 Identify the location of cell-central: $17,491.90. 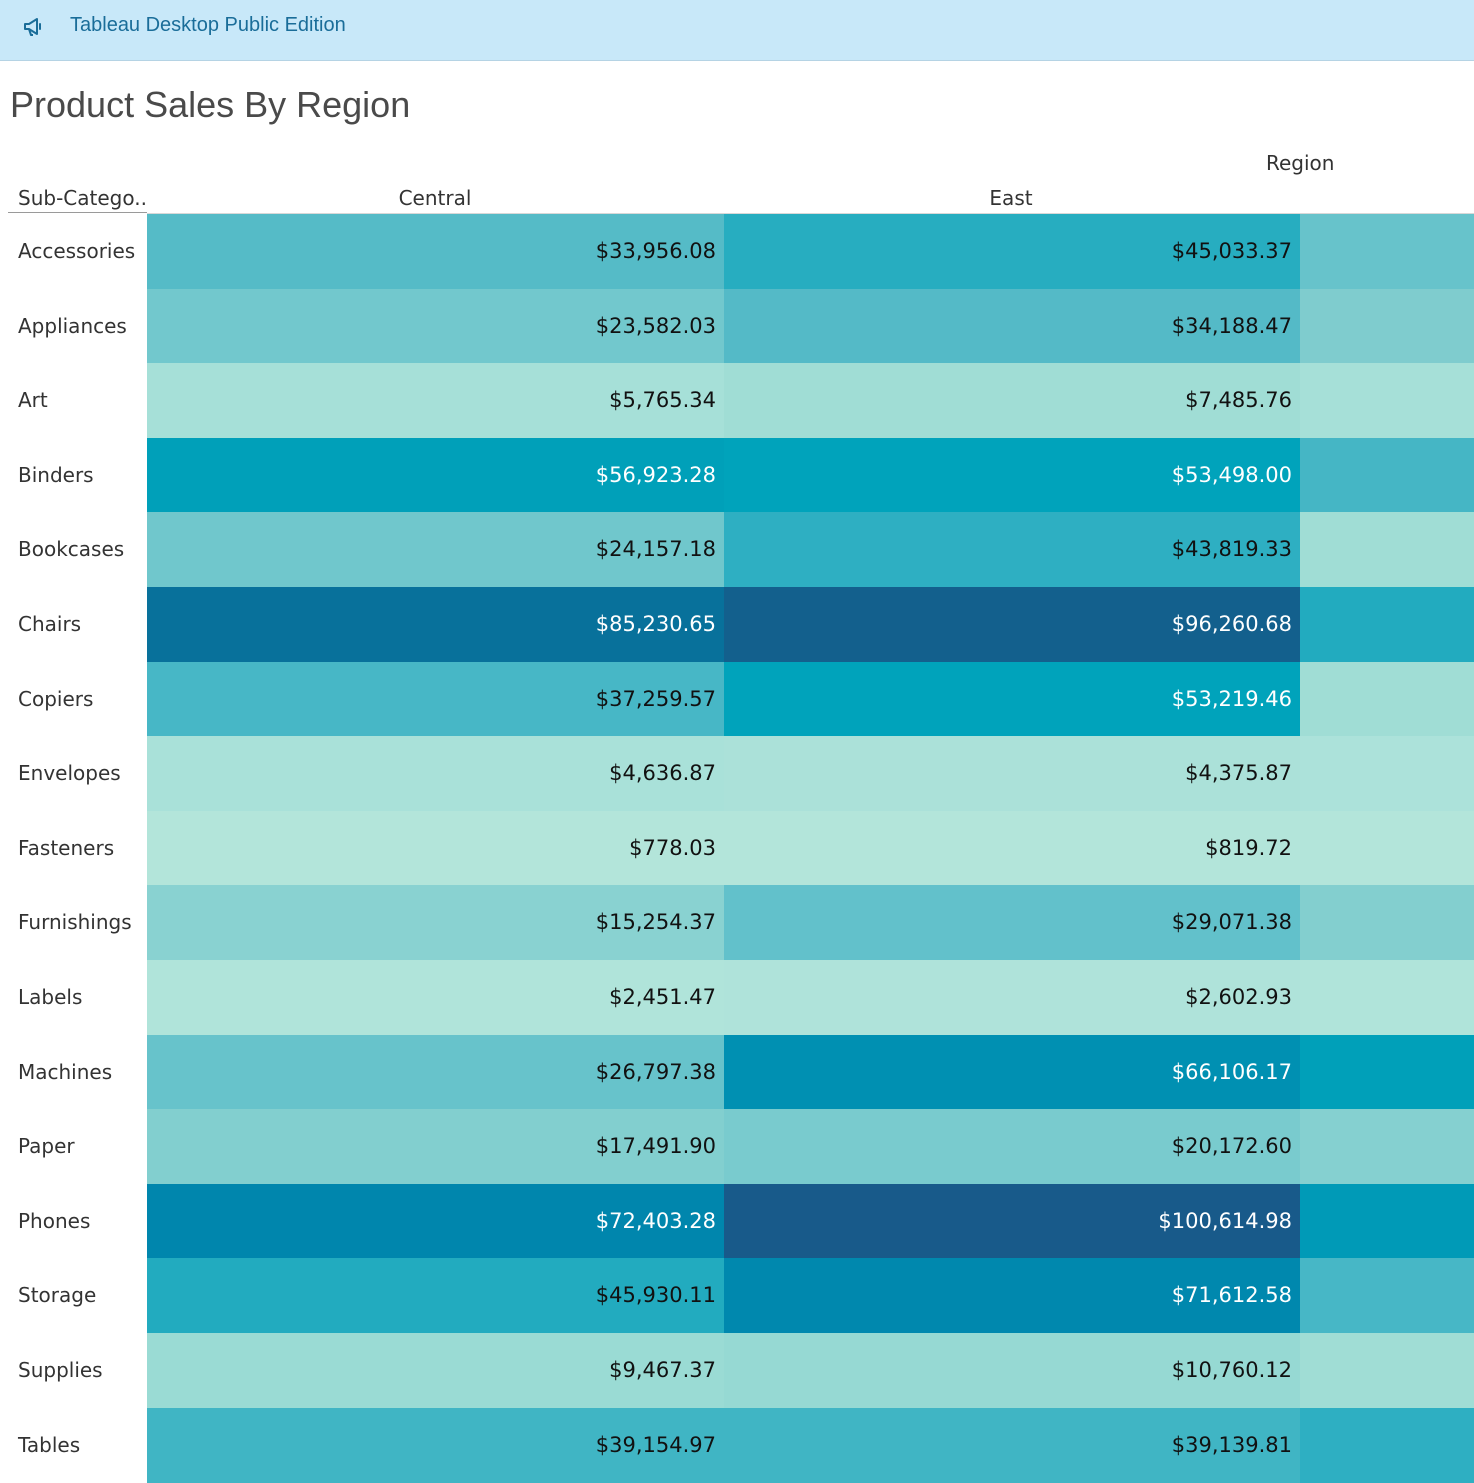
(435, 1147).